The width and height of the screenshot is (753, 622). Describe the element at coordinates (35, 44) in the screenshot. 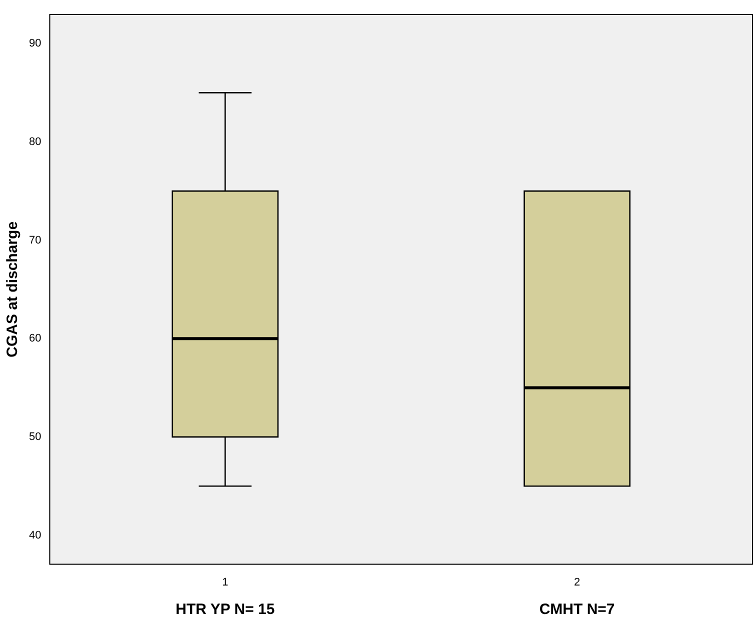

I see `y-tick-label: 90` at that location.